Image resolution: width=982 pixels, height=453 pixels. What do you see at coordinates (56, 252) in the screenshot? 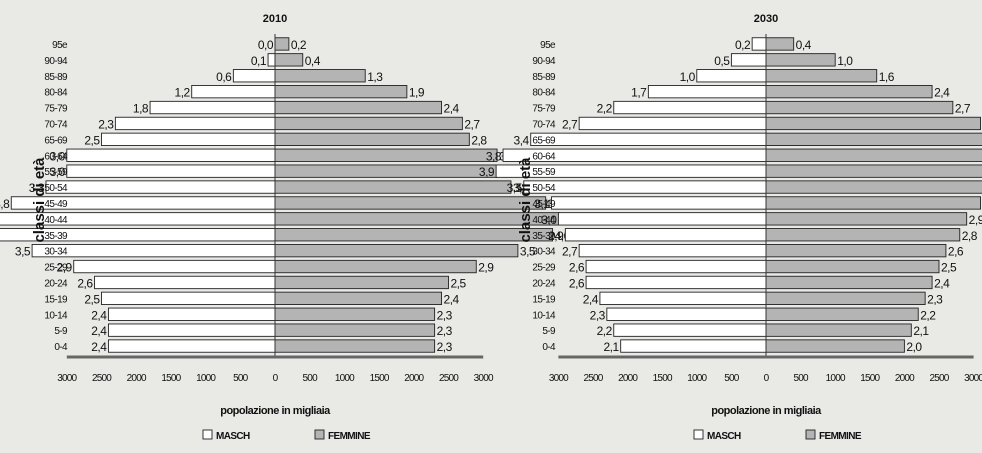
I see `category-label: 30-34` at bounding box center [56, 252].